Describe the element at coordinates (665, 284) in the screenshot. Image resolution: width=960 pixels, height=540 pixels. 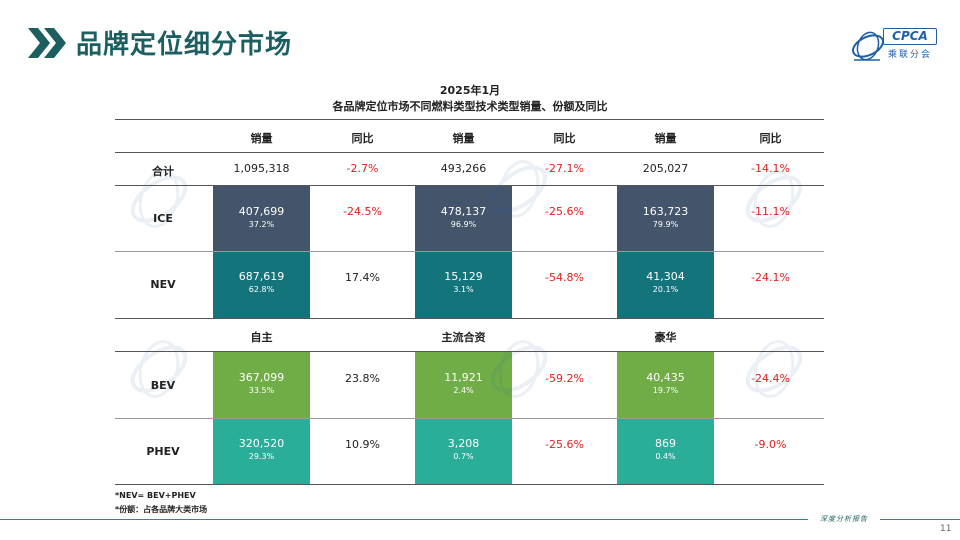
I see `nev-cell-luxury: 41,304 20.1%` at that location.